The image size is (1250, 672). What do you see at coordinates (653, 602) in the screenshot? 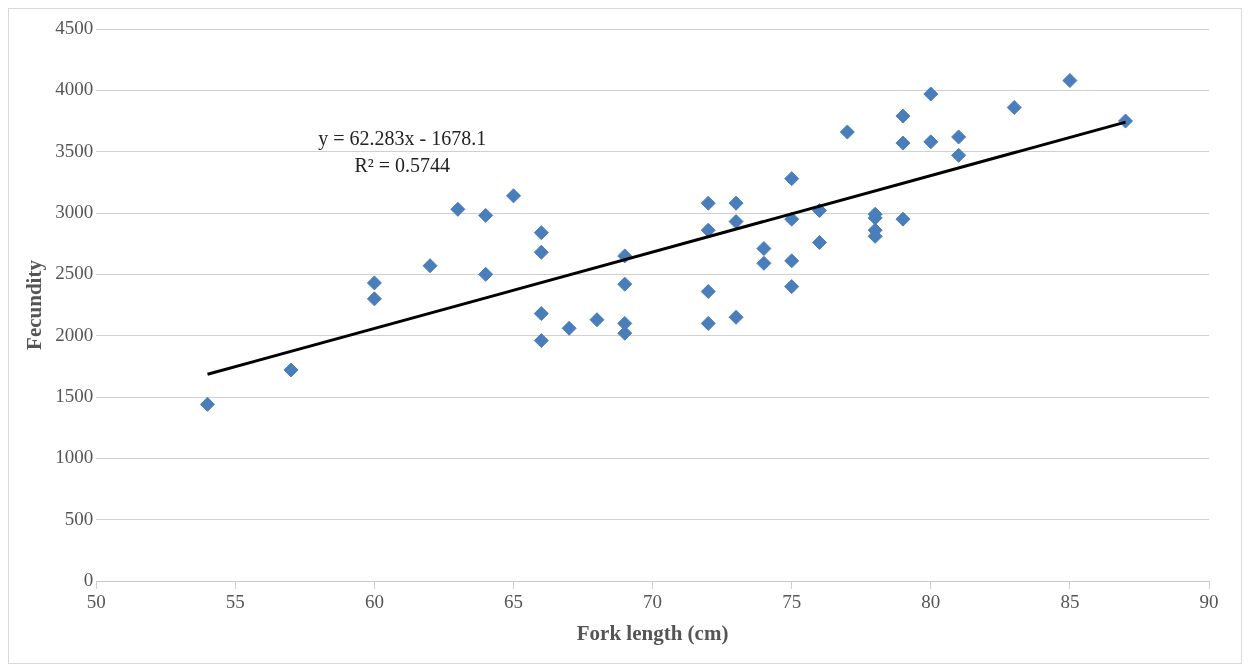
I see `x-tick-label: 70` at bounding box center [653, 602].